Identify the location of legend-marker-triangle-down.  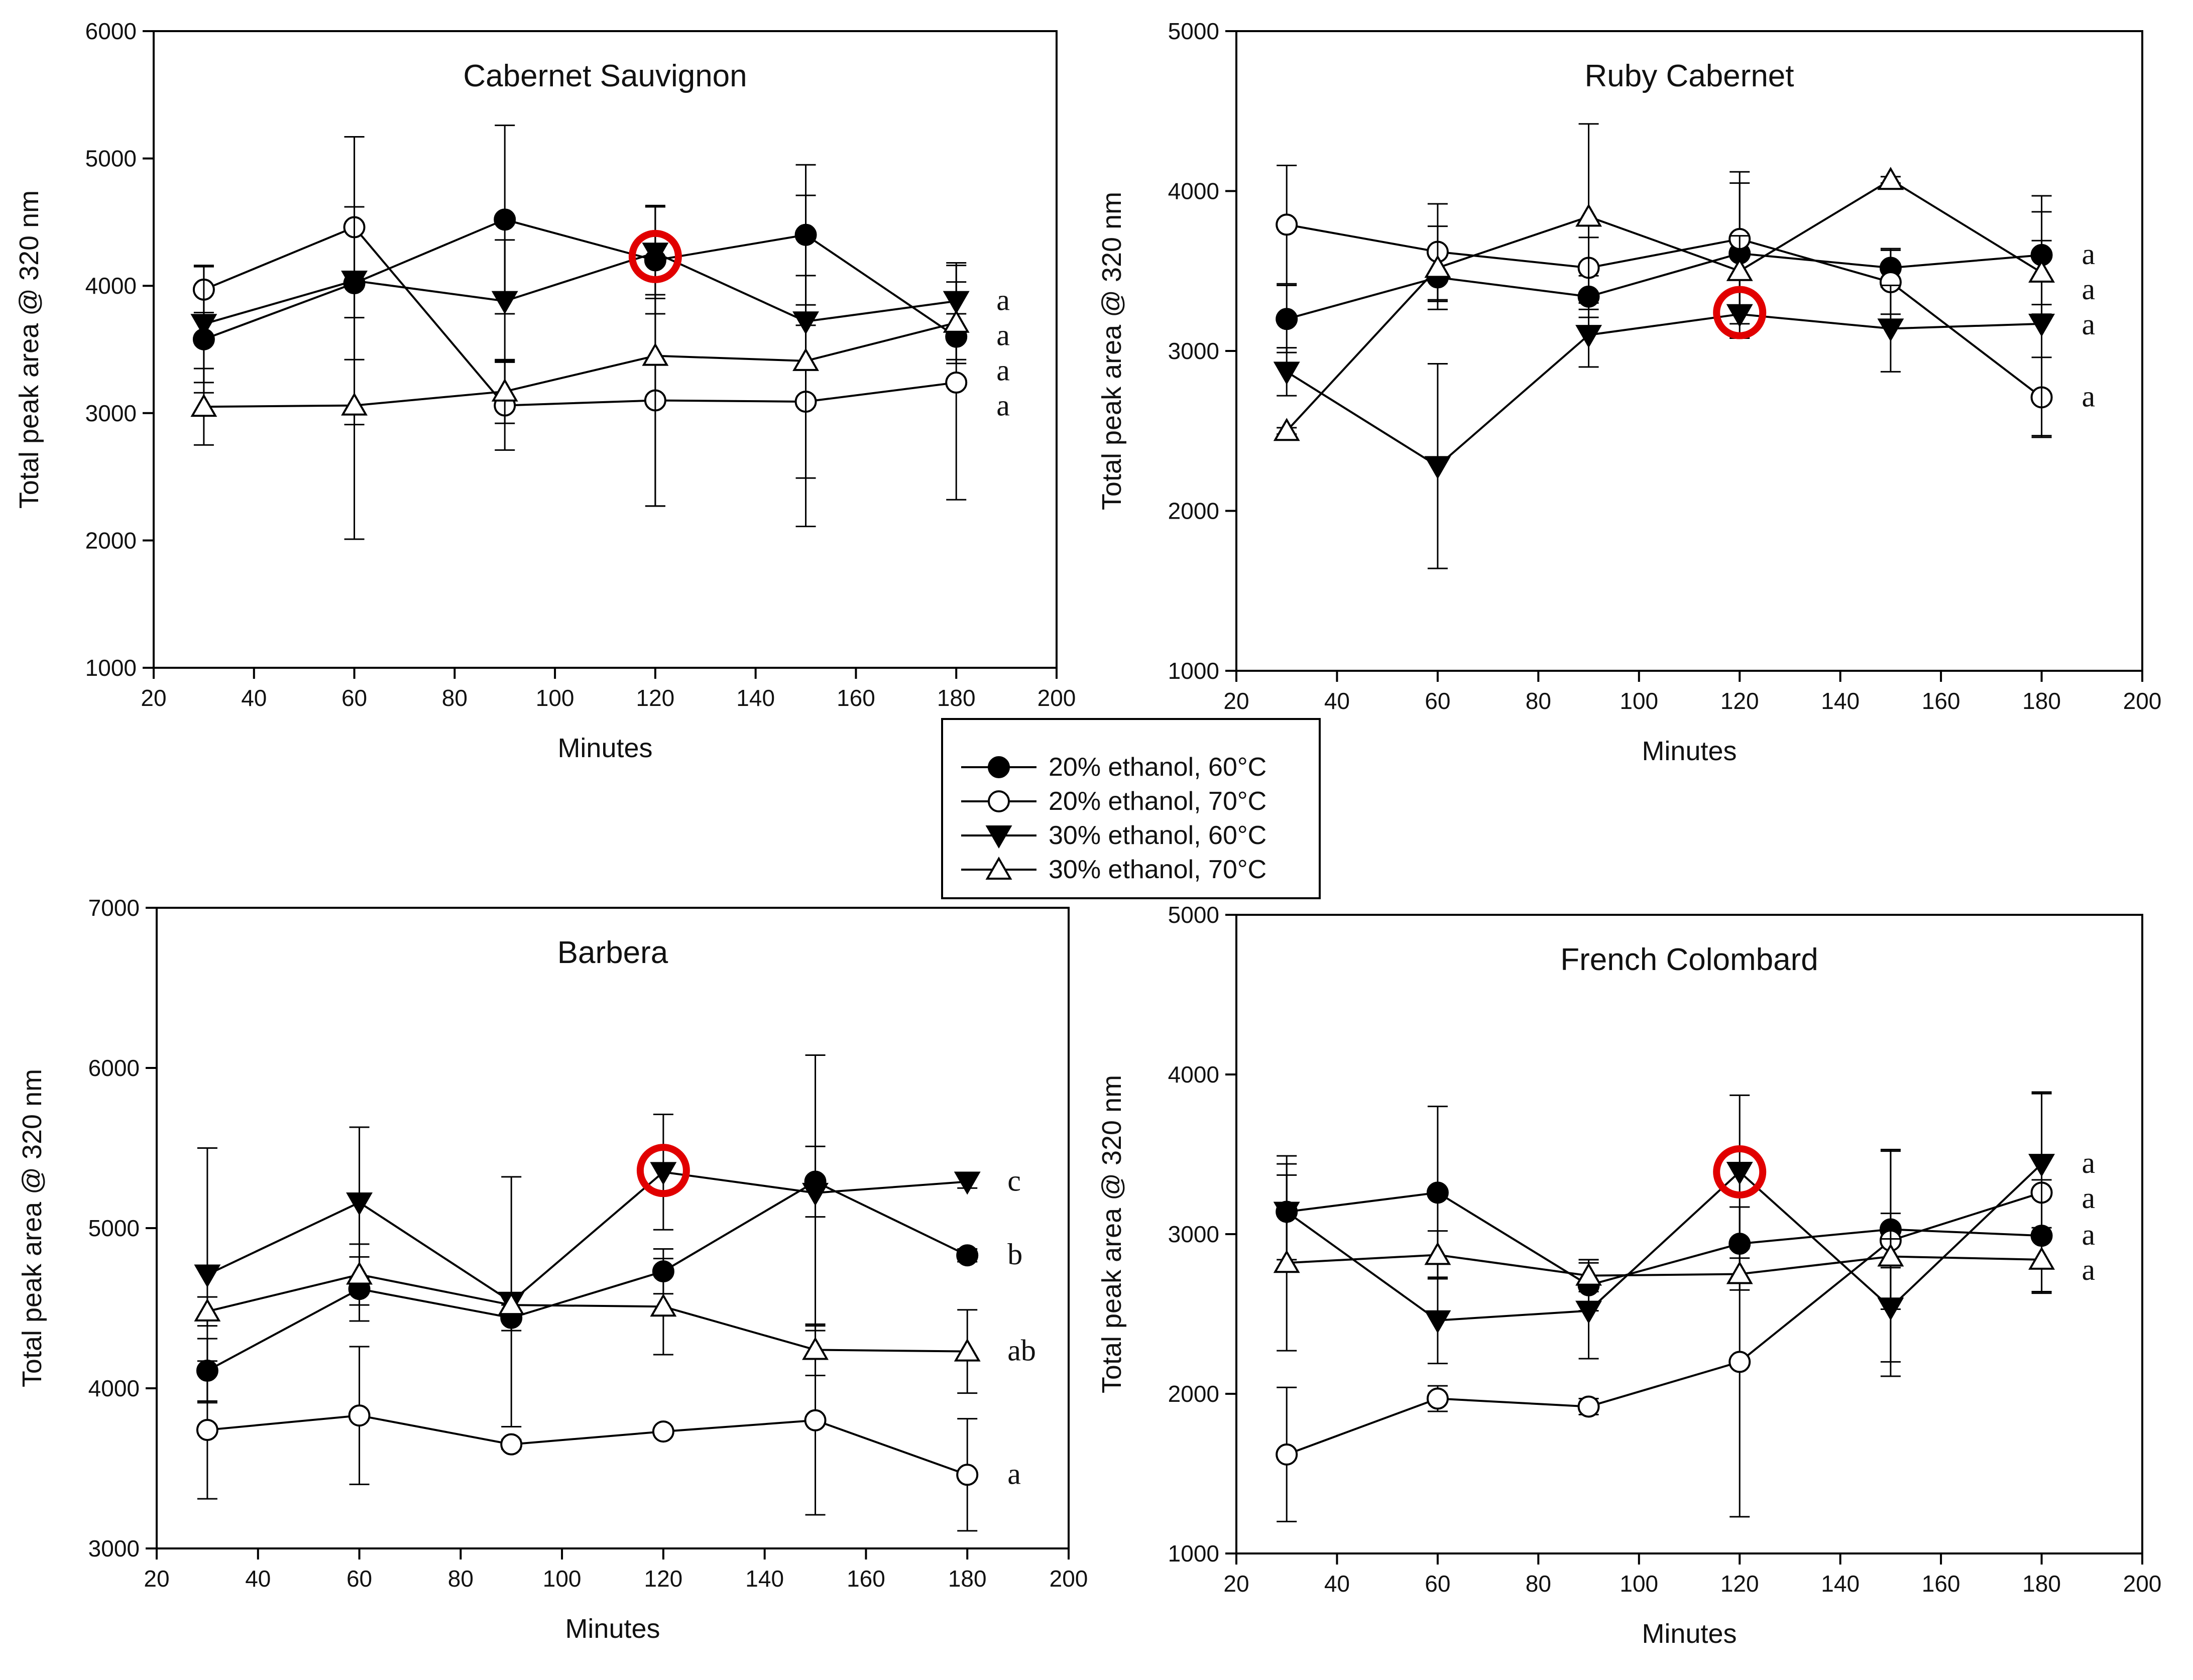
(998, 837).